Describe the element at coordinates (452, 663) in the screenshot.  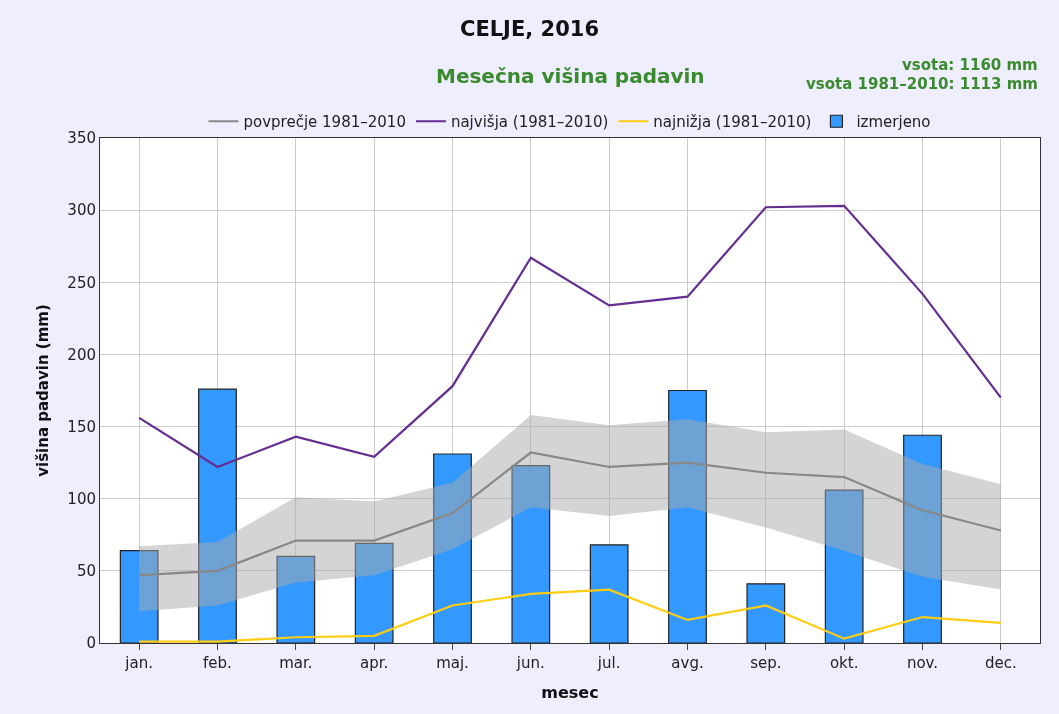
I see `x-tick-label: maj.` at that location.